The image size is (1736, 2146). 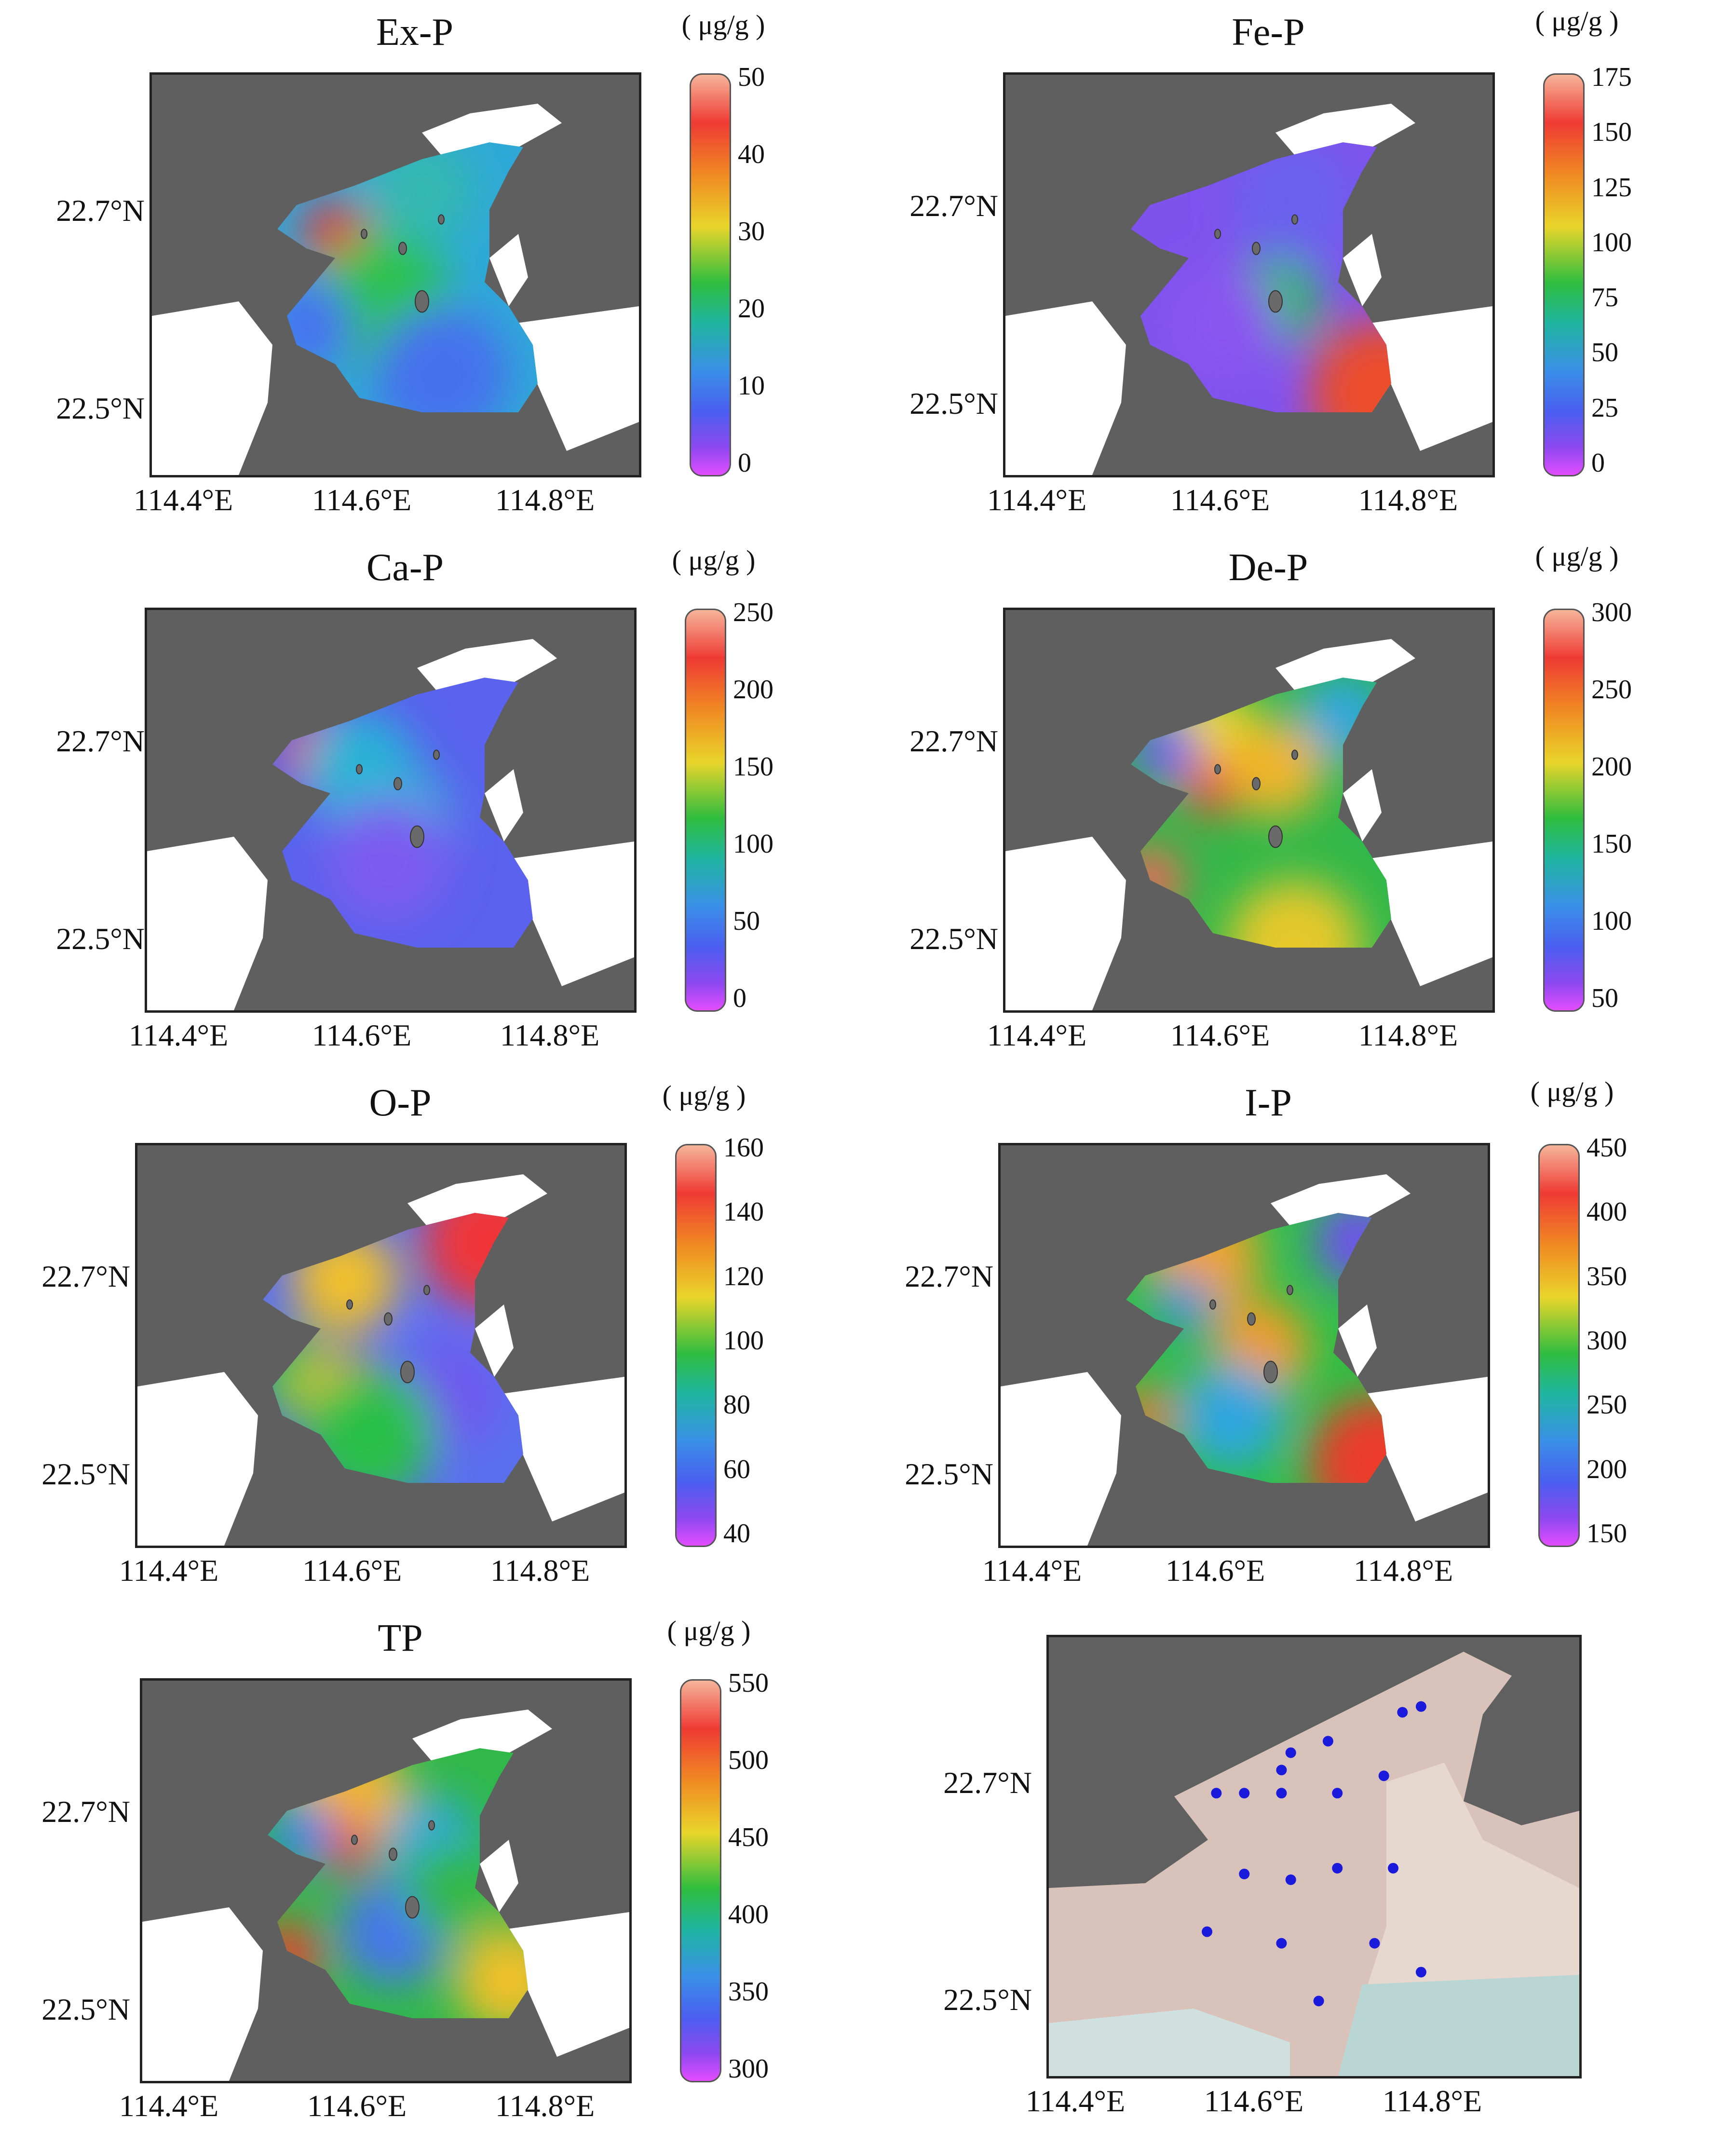 I want to click on colorbar-tick-label: 40, so click(x=736, y=1534).